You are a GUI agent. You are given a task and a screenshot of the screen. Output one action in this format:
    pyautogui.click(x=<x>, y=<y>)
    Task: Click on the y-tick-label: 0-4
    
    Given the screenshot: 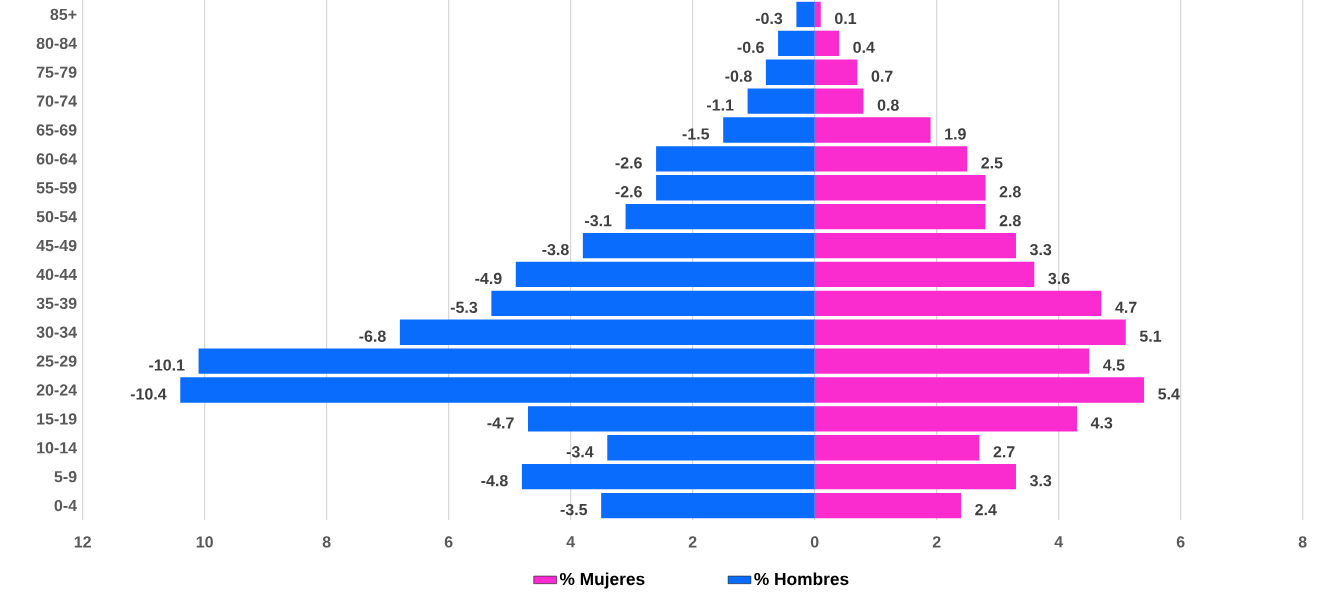 What is the action you would take?
    pyautogui.click(x=65, y=505)
    